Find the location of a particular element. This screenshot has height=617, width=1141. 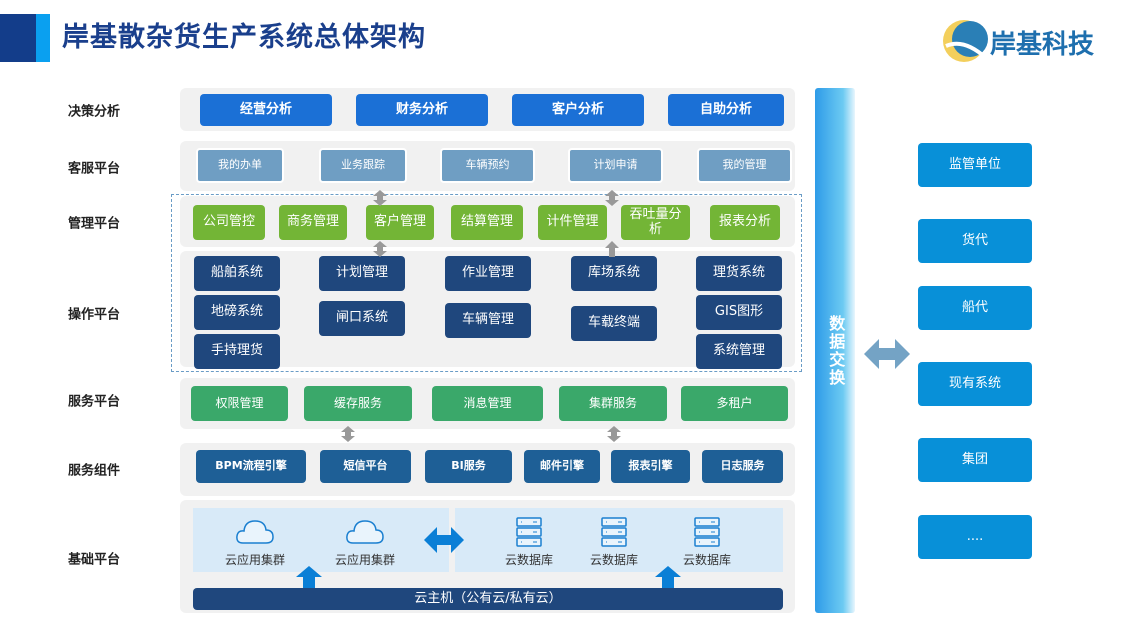

layer-label: 操作平台 is located at coordinates (94, 315).